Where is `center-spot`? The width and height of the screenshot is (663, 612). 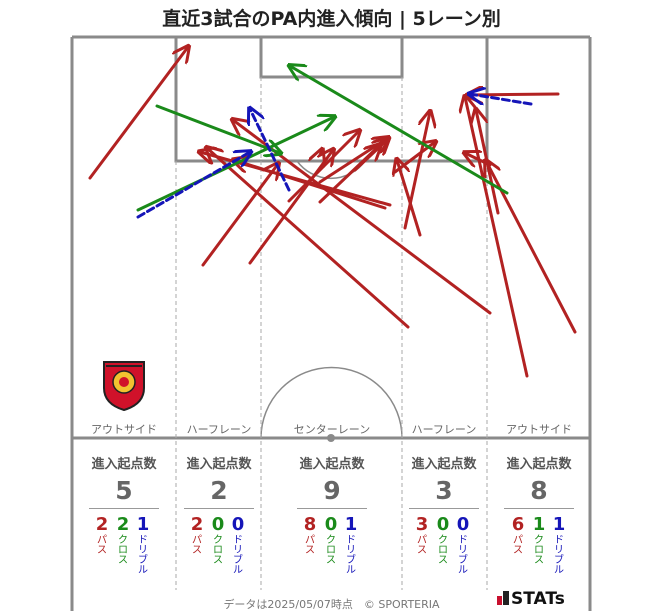 center-spot is located at coordinates (331, 438).